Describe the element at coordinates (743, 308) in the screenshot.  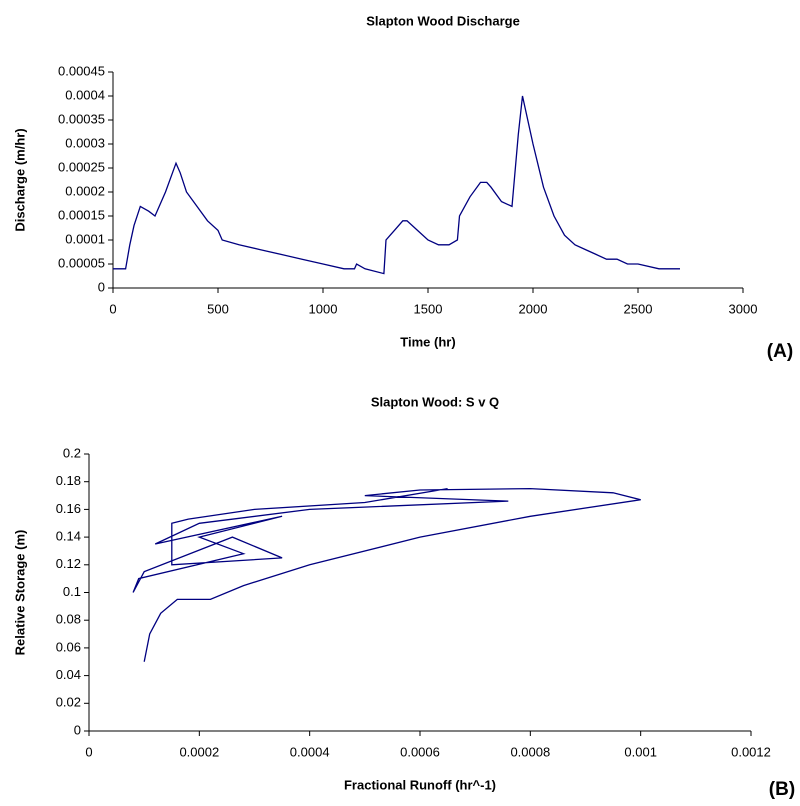
I see `x-tick-label: 3000` at that location.